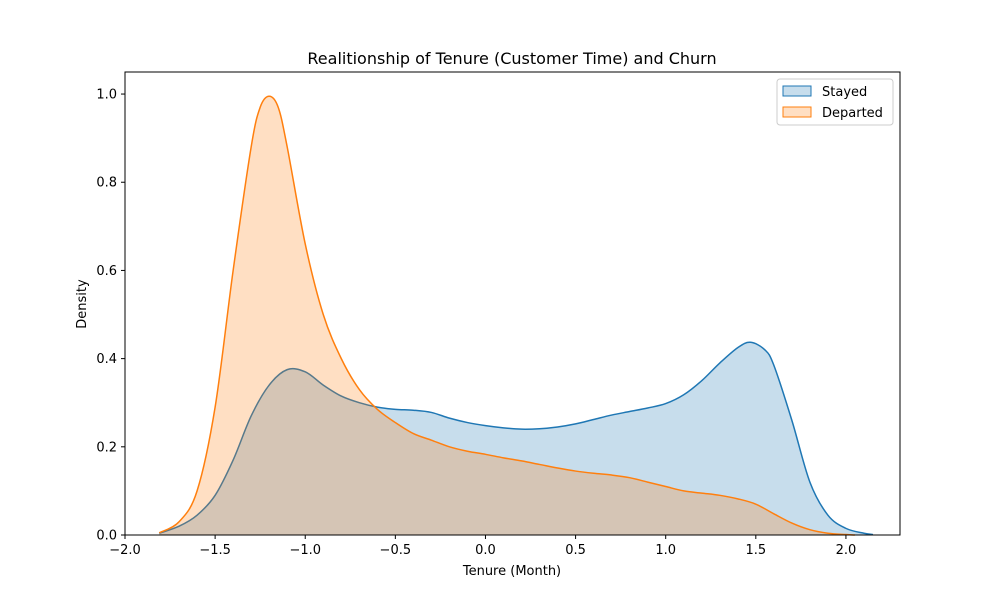 This screenshot has width=1000, height=600. Describe the element at coordinates (106, 536) in the screenshot. I see `y-tick-label: 0.0` at that location.